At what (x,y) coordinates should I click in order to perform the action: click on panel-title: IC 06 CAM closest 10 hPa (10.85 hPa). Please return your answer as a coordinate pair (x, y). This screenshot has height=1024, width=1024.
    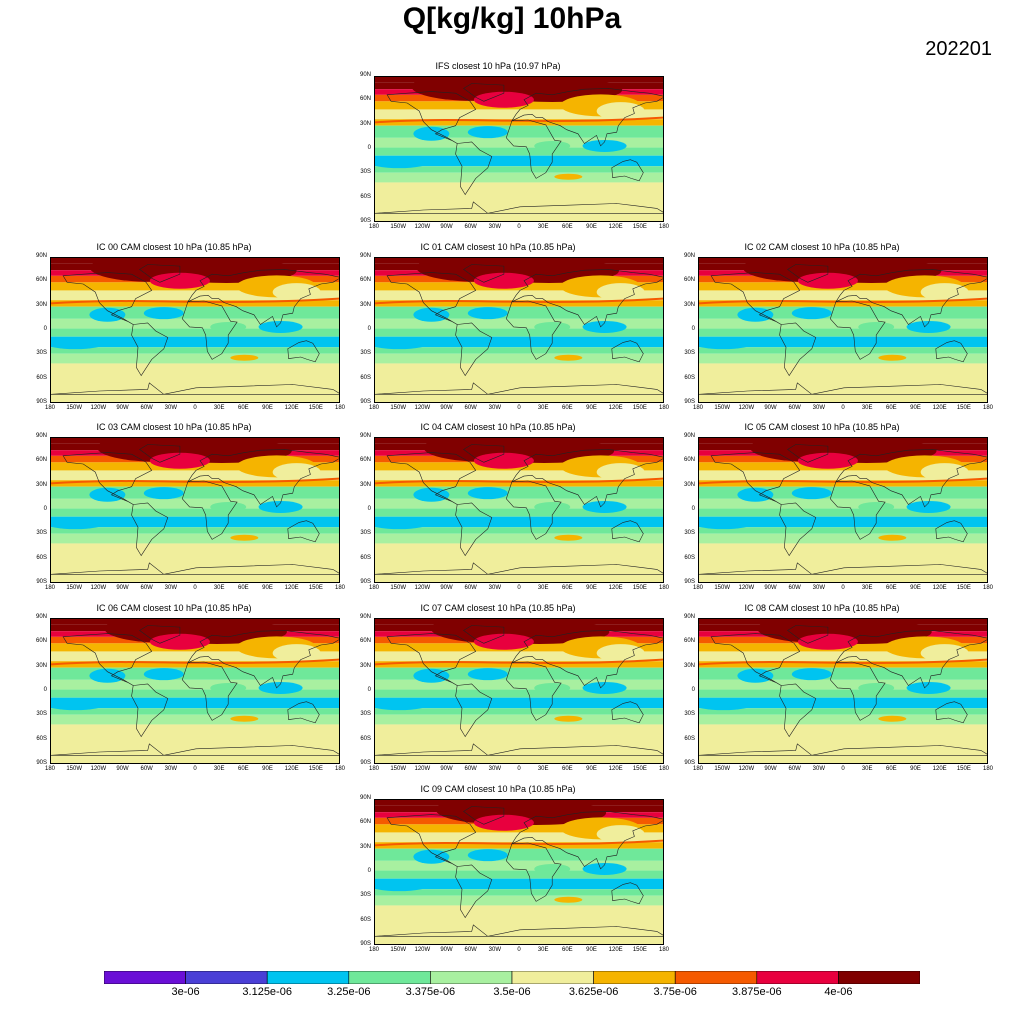
    Looking at the image, I should click on (174, 608).